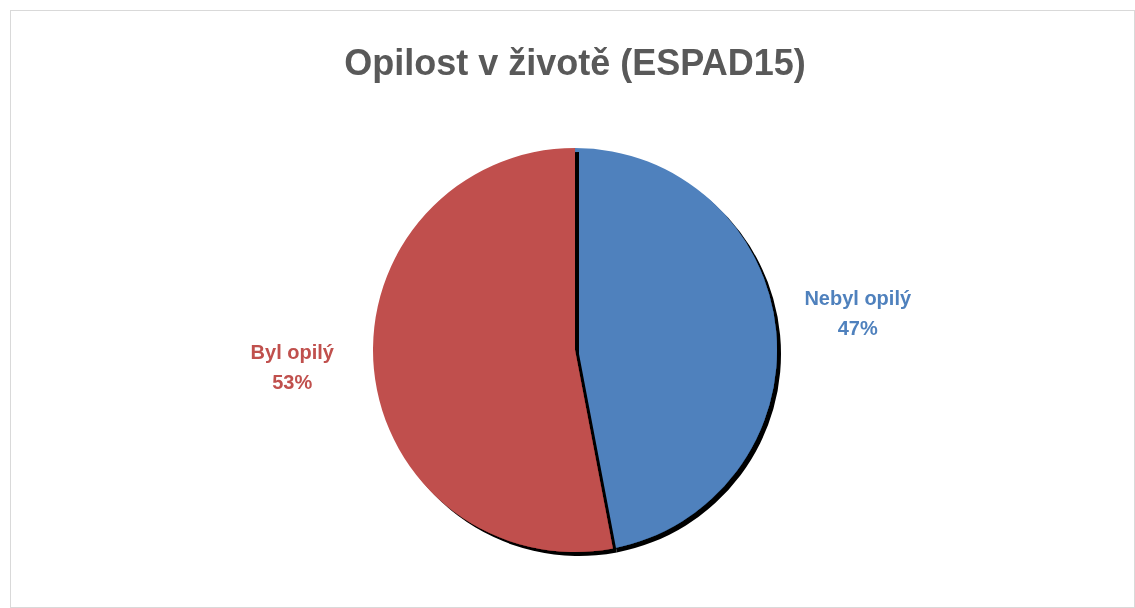 The height and width of the screenshot is (608, 1135). Describe the element at coordinates (858, 298) in the screenshot. I see `slice-label: Nebyl opilý` at that location.